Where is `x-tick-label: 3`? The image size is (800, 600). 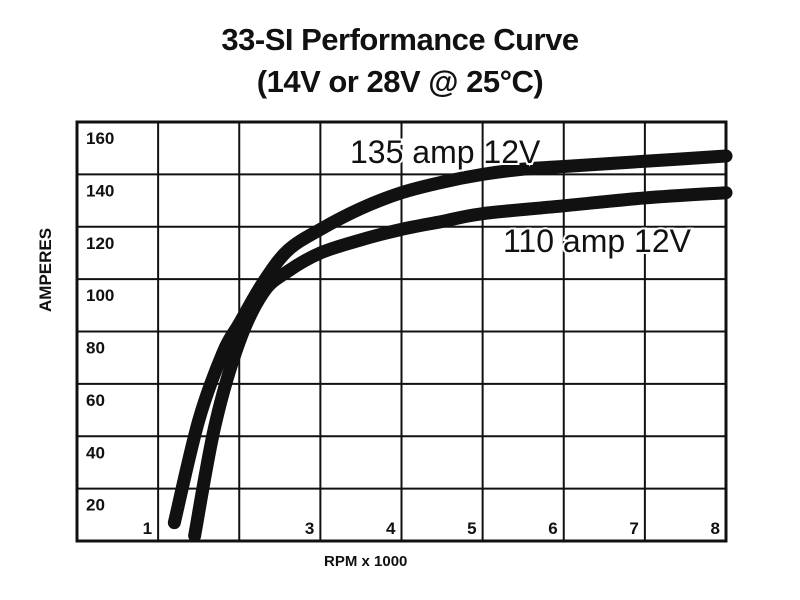 x-tick-label: 3 is located at coordinates (309, 528).